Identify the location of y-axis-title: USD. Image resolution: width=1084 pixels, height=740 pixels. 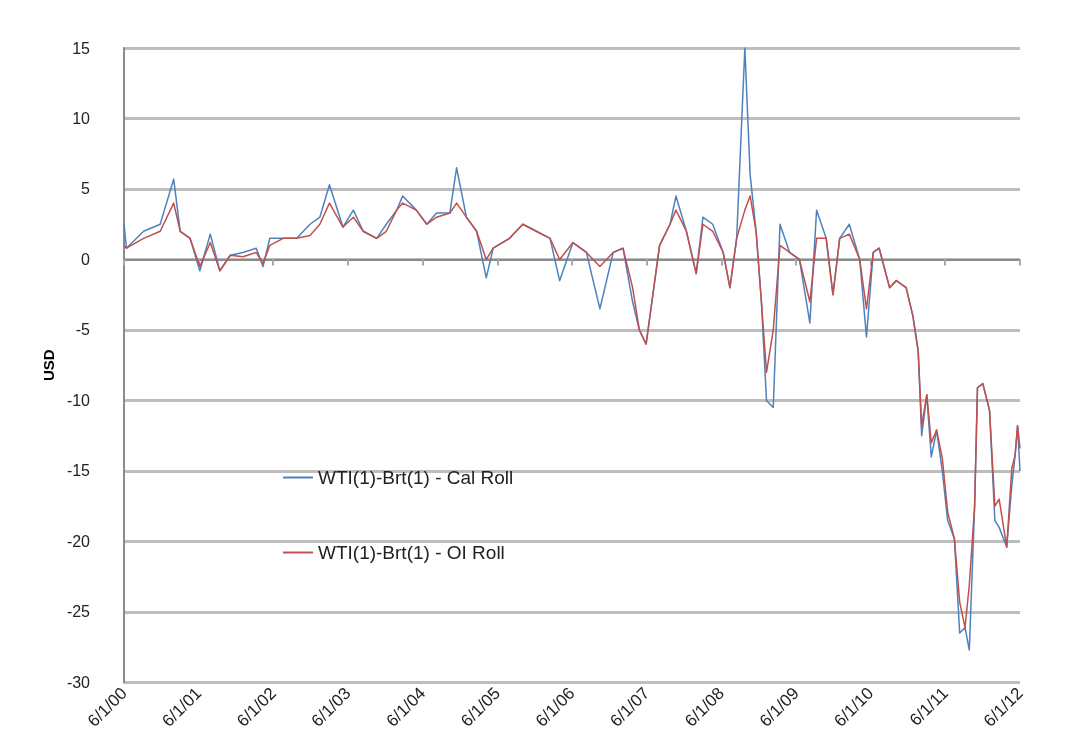
(48, 365).